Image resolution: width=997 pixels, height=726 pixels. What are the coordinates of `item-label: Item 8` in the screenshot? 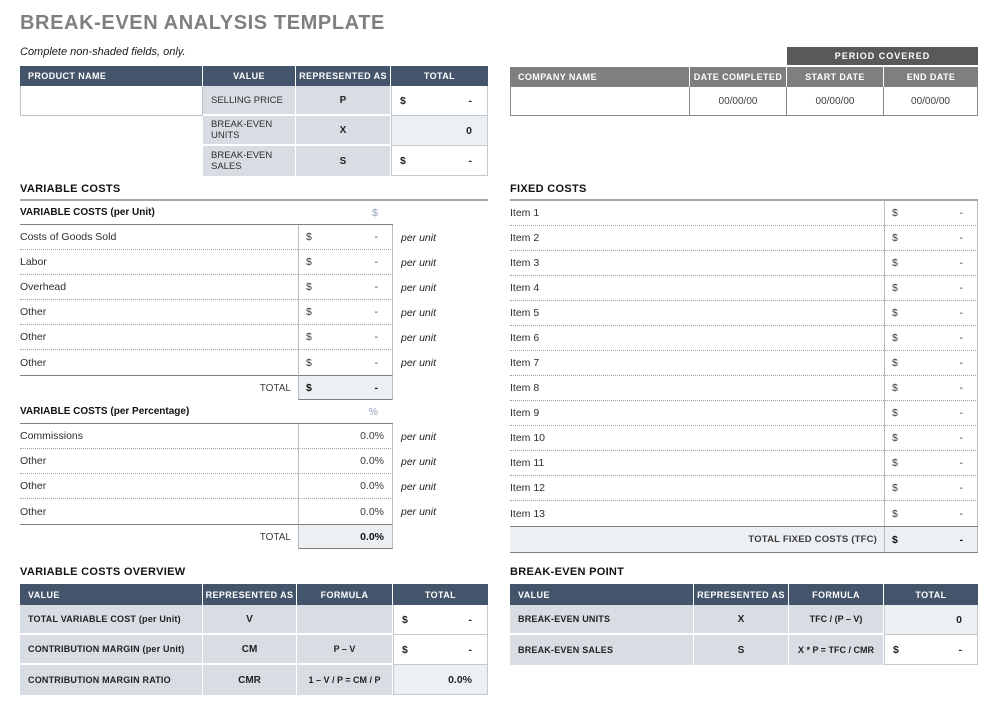 It's located at (697, 388).